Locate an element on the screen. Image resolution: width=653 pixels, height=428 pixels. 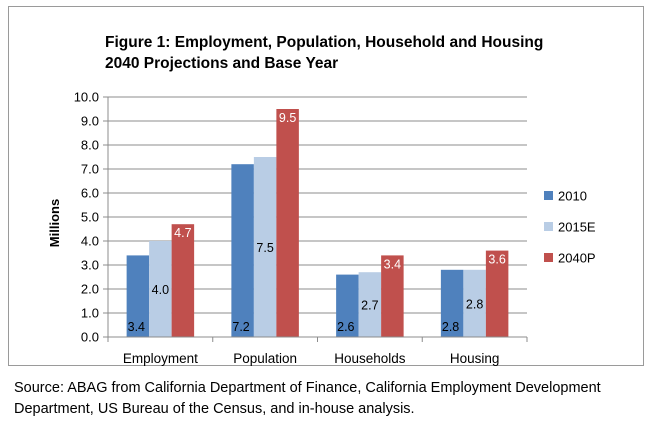
y-tick-label: 6.0 is located at coordinates (90, 193).